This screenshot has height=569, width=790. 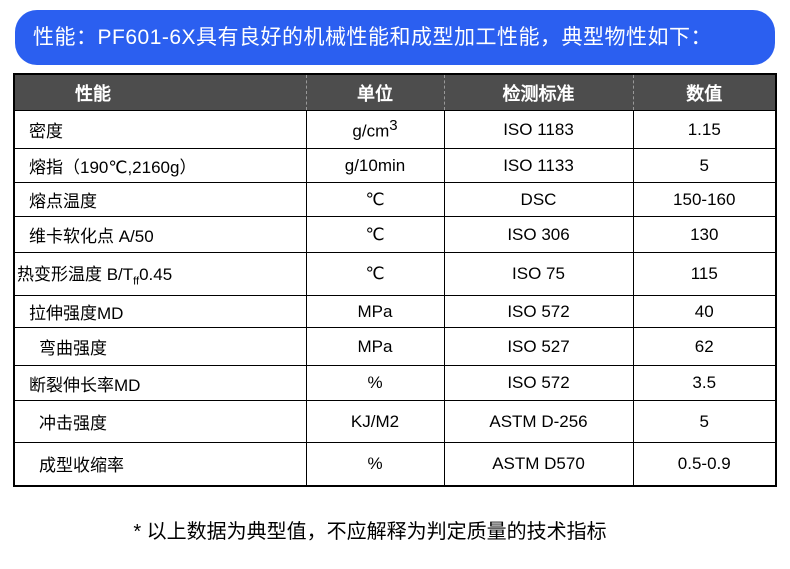 I want to click on test-standard-cell: ISO 75, so click(x=538, y=274).